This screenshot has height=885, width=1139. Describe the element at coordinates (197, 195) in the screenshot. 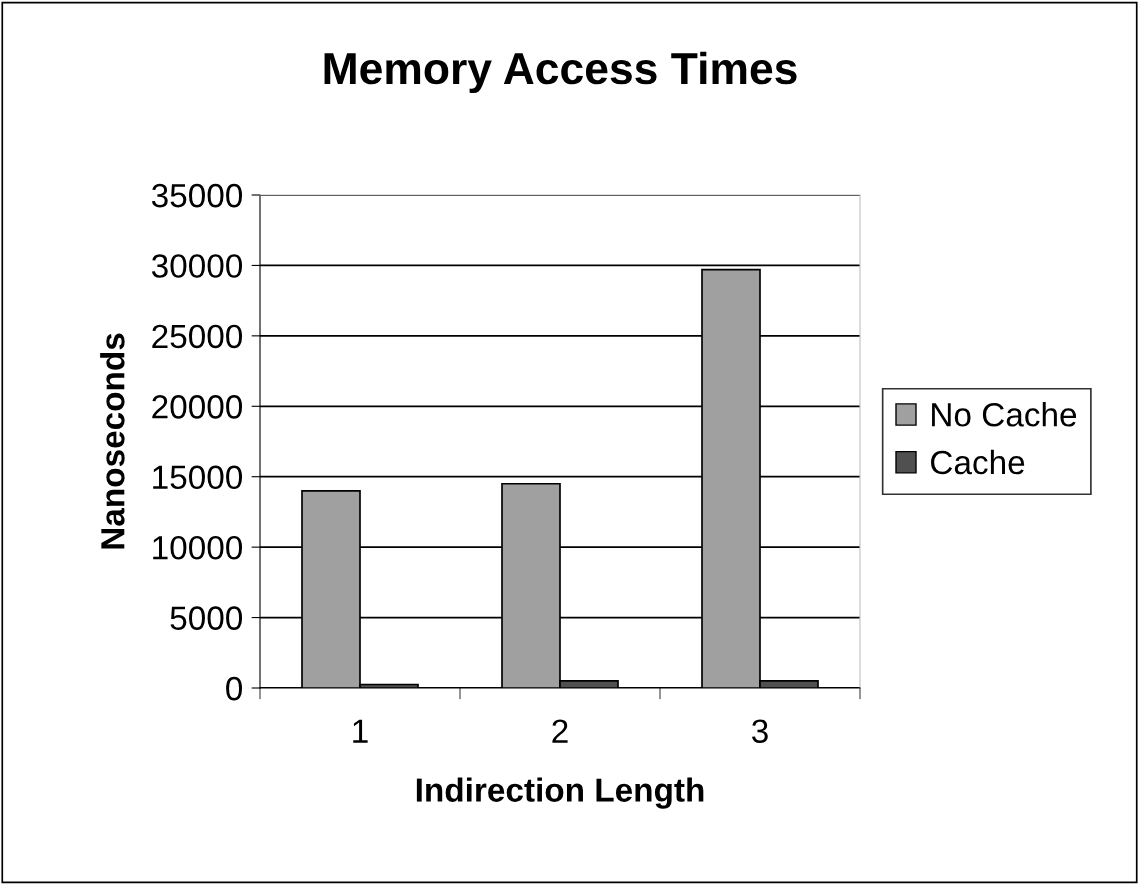

I see `y-tick-label: 35000` at that location.